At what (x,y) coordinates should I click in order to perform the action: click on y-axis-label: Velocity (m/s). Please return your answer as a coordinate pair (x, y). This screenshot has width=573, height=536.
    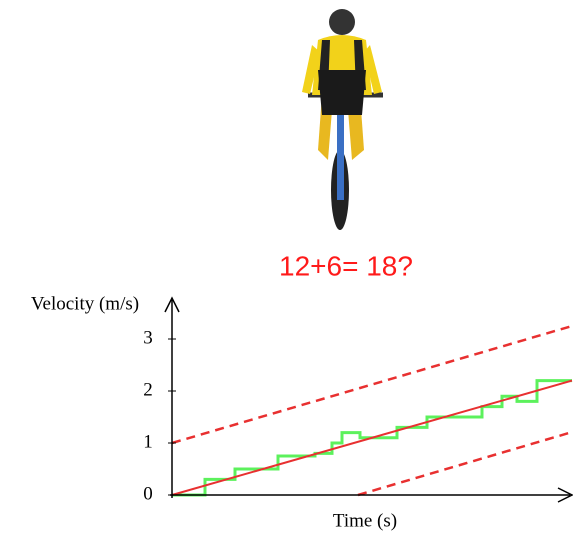
    Looking at the image, I should click on (85, 303).